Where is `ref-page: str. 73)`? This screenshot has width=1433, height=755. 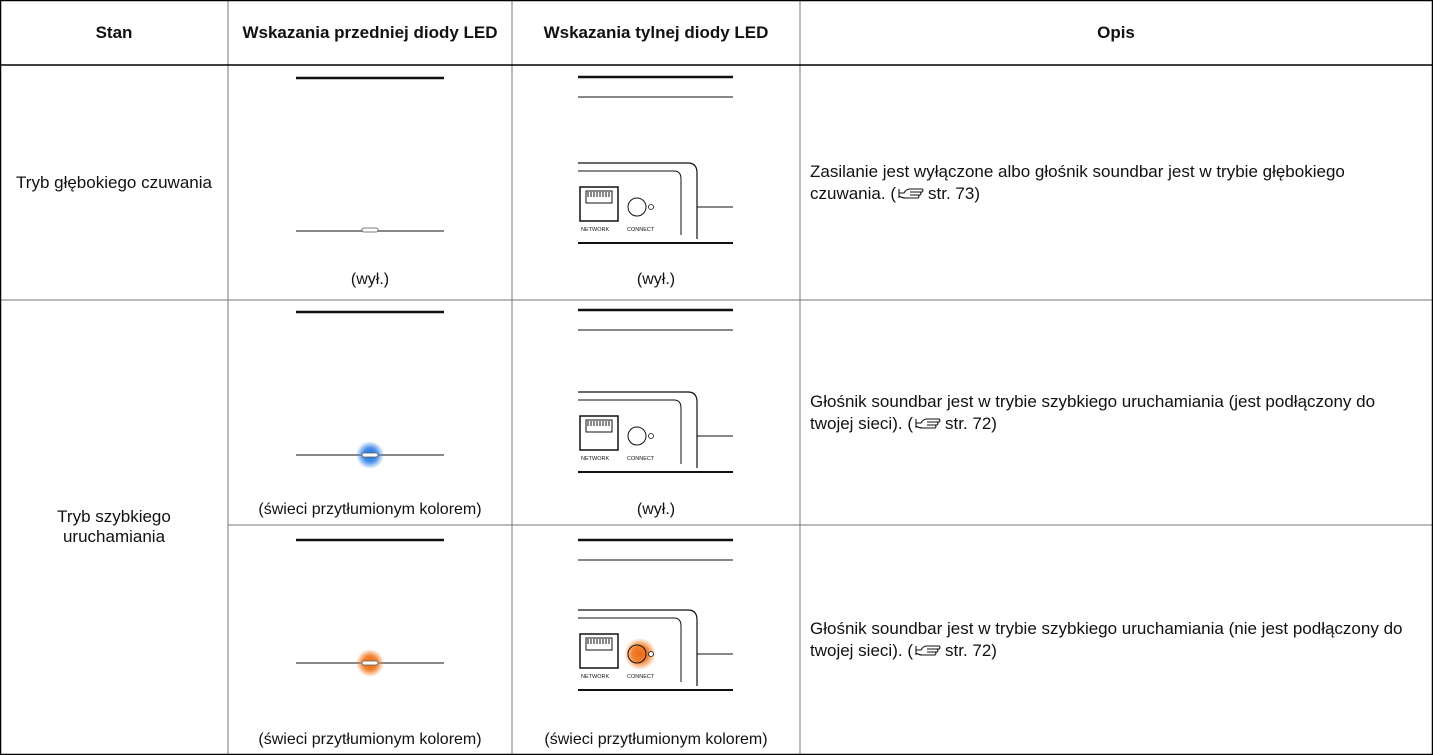 ref-page: str. 73) is located at coordinates (954, 193).